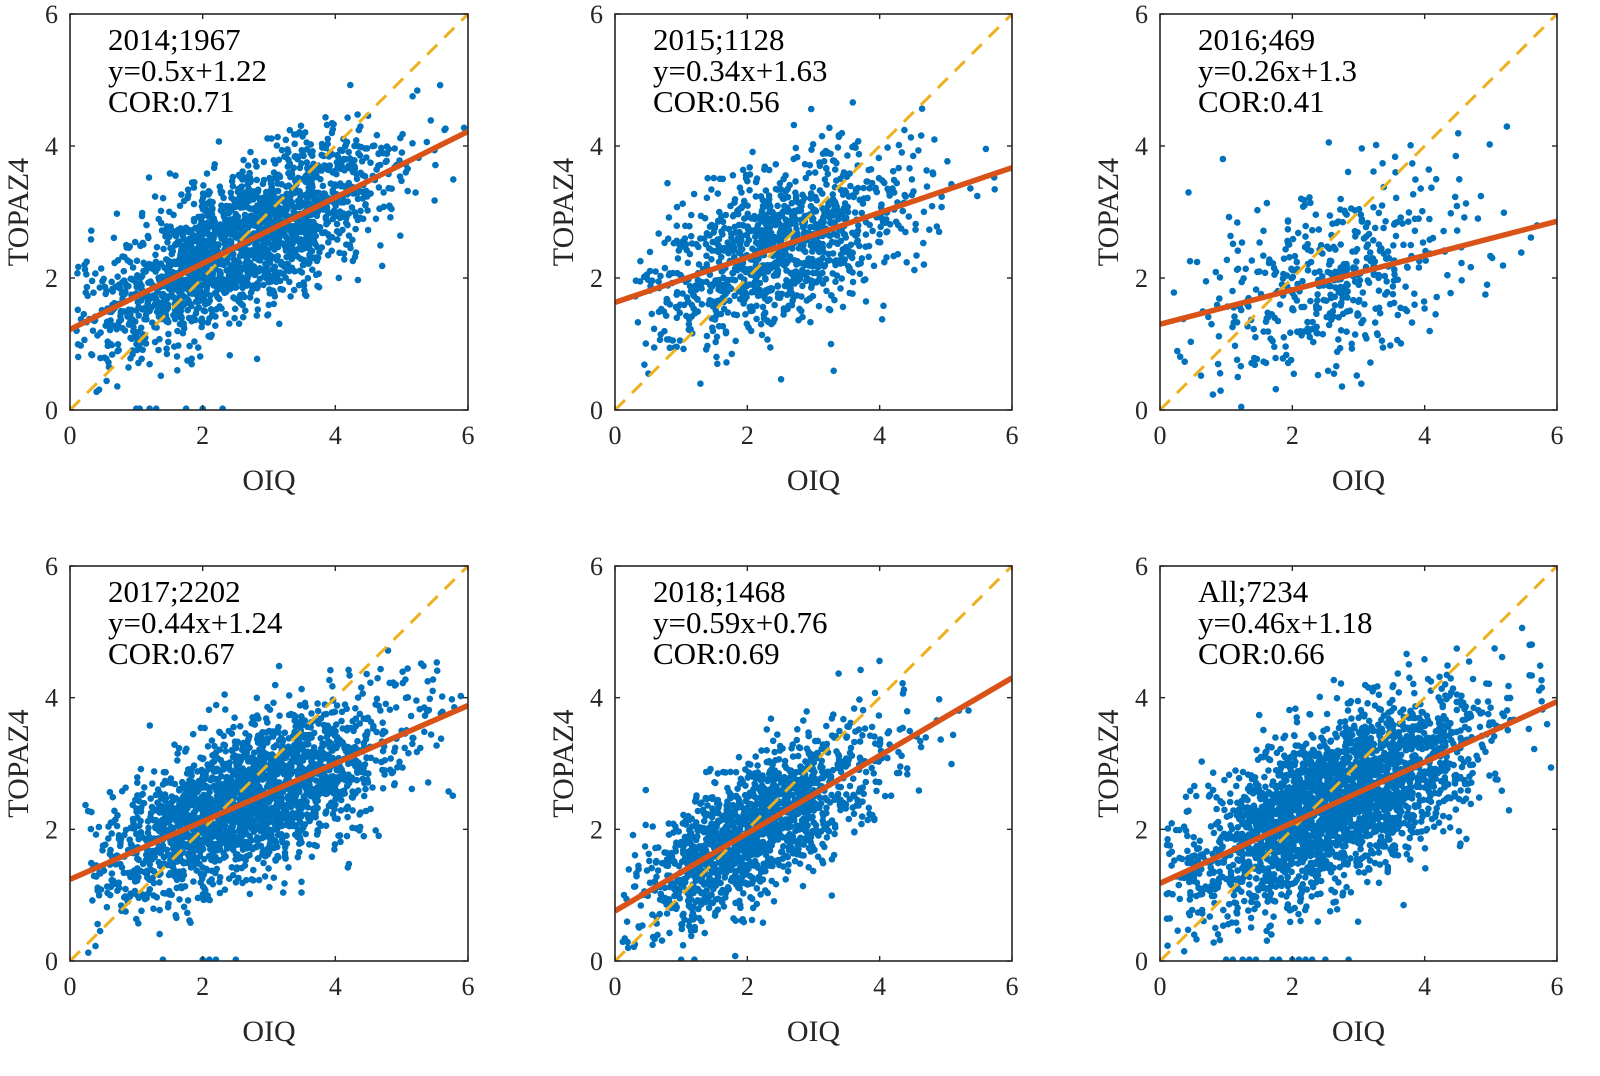 This screenshot has height=1076, width=1600. Describe the element at coordinates (1141, 278) in the screenshot. I see `y-tick-label: 2` at that location.